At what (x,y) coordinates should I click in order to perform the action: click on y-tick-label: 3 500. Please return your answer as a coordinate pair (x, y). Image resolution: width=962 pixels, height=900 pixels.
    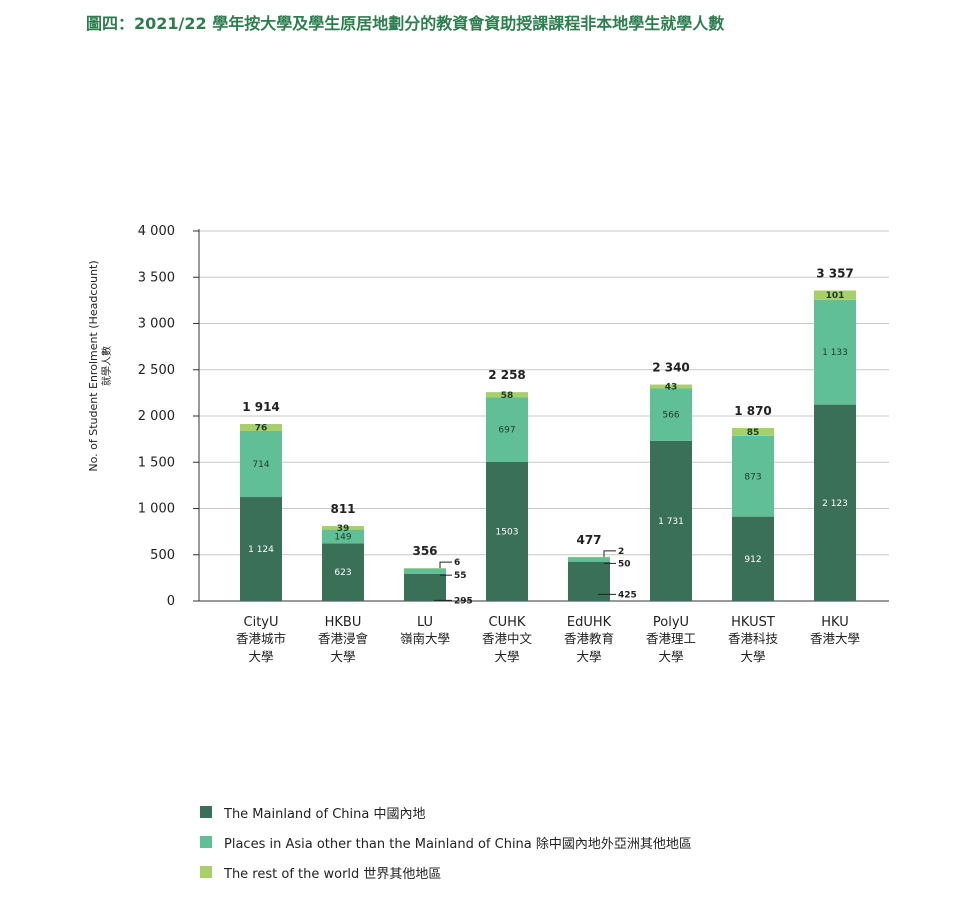
    Looking at the image, I should click on (156, 277).